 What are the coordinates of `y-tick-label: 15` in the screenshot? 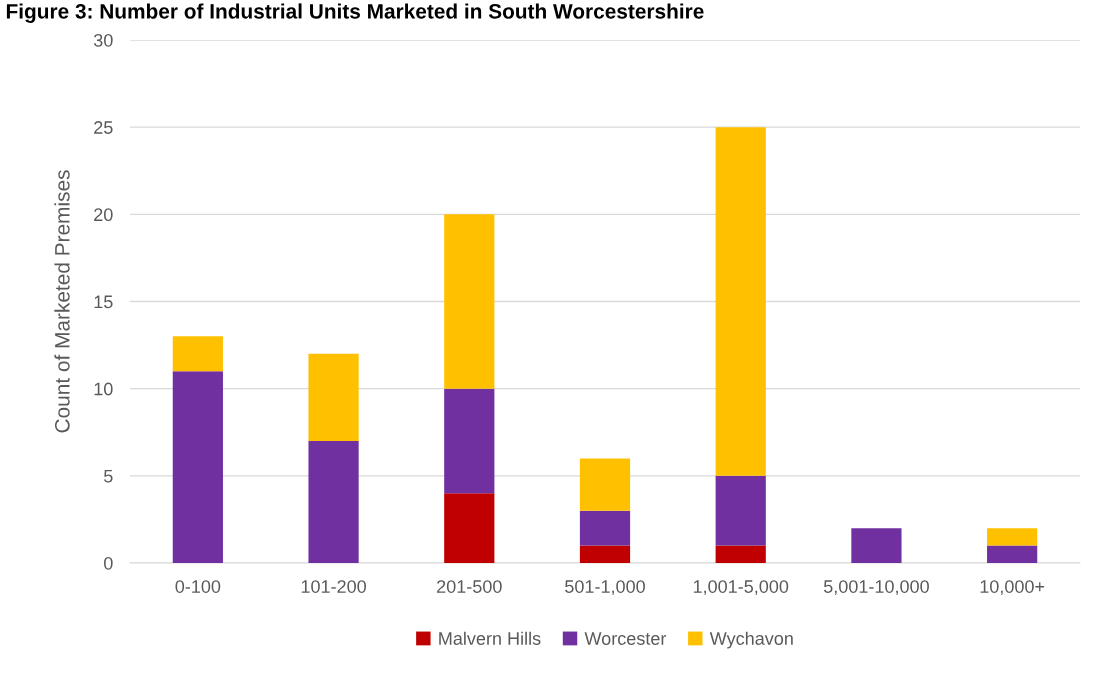 It's located at (103, 302).